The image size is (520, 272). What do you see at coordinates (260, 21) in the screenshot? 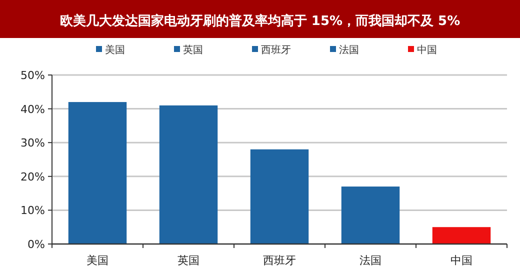
I see `chart-title: 欧美几大发达国家电动牙刷的普及率均高于 15%，而我国却不及 5%` at bounding box center [260, 21].